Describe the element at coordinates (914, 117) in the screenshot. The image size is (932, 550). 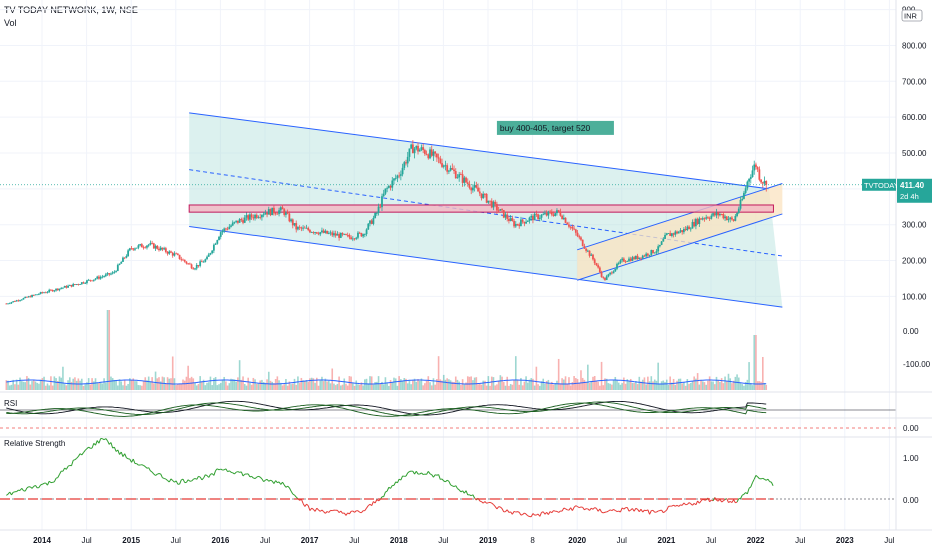
I see `price-axis-label: 600.00` at that location.